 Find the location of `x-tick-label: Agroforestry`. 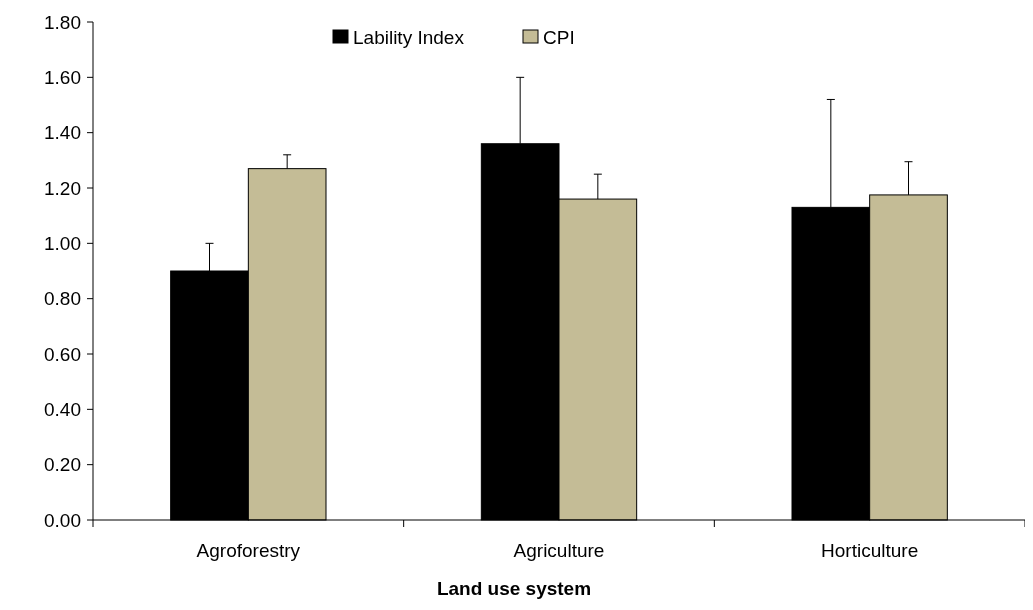

x-tick-label: Agroforestry is located at coordinates (248, 550).